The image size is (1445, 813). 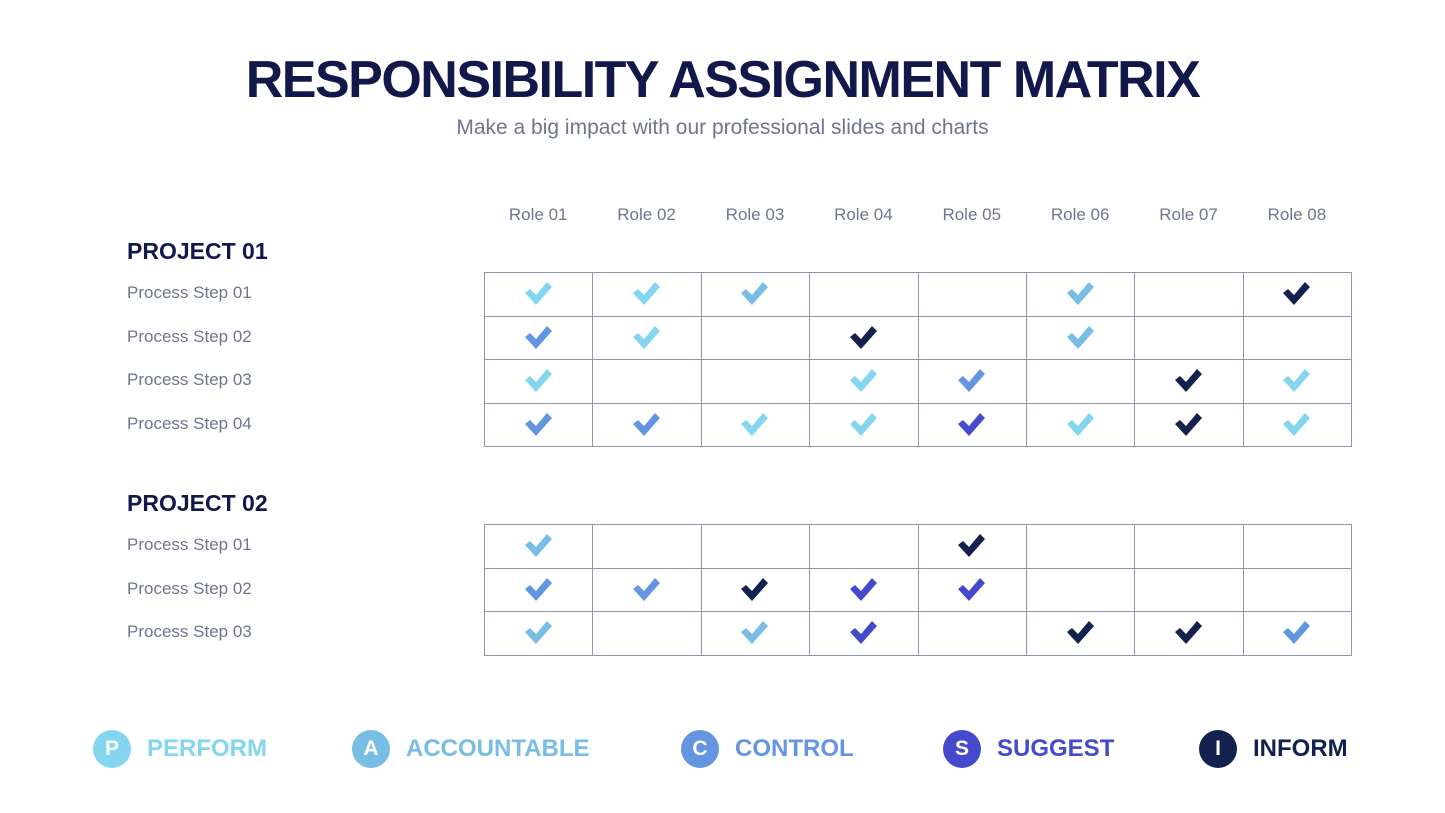 What do you see at coordinates (538, 214) in the screenshot?
I see `role-header: Role 01` at bounding box center [538, 214].